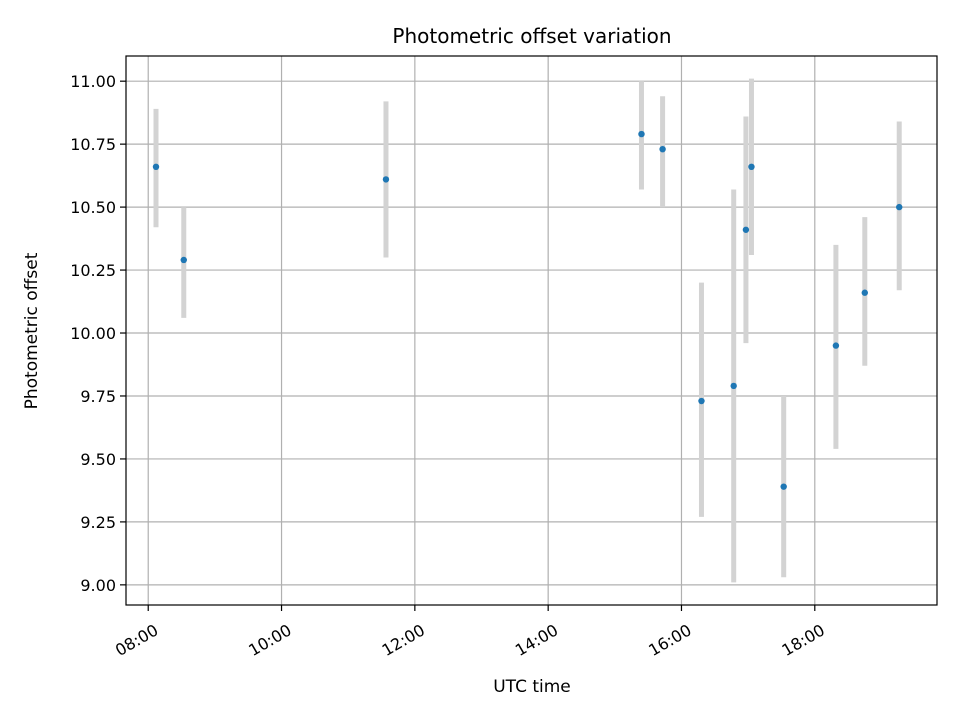 Image resolution: width=960 pixels, height=720 pixels. What do you see at coordinates (93, 333) in the screenshot?
I see `y-tick-label: 10.00` at bounding box center [93, 333].